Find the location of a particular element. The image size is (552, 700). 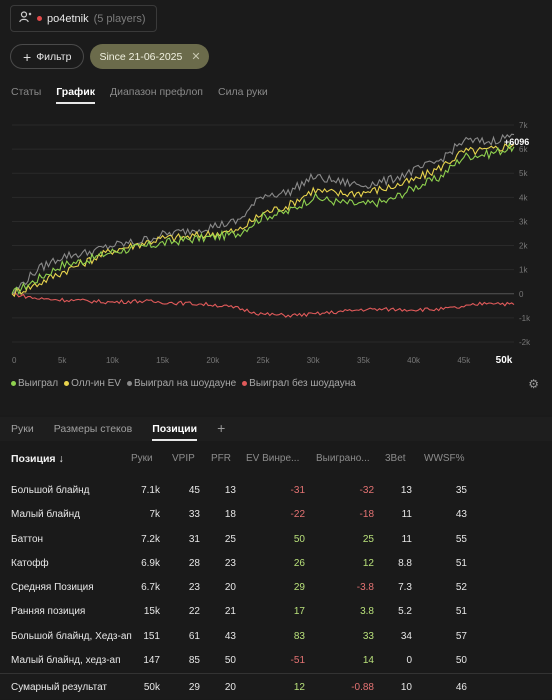

cell-won: -18 is located at coordinates (366, 515).